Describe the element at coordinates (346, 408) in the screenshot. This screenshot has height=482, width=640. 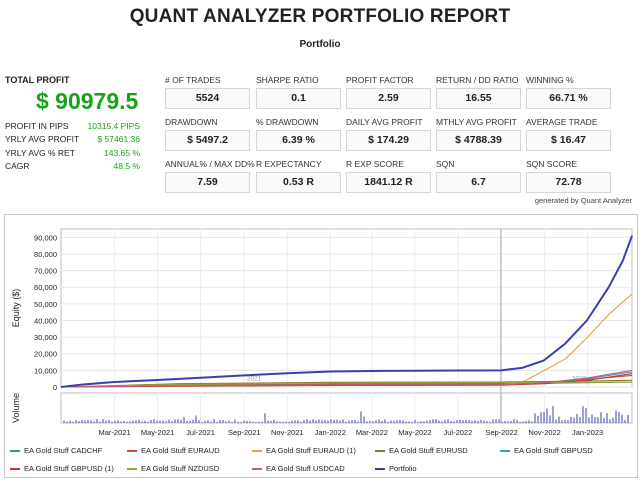
I see `volume-plot-area` at that location.